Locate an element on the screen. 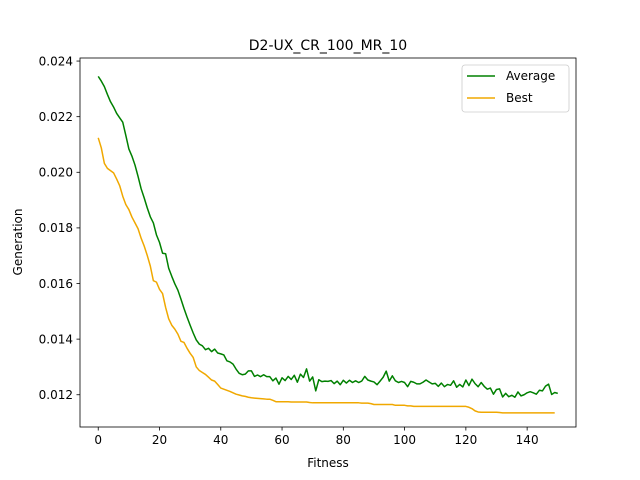 The width and height of the screenshot is (640, 480). y-tick-label: 0.012 is located at coordinates (56, 395).